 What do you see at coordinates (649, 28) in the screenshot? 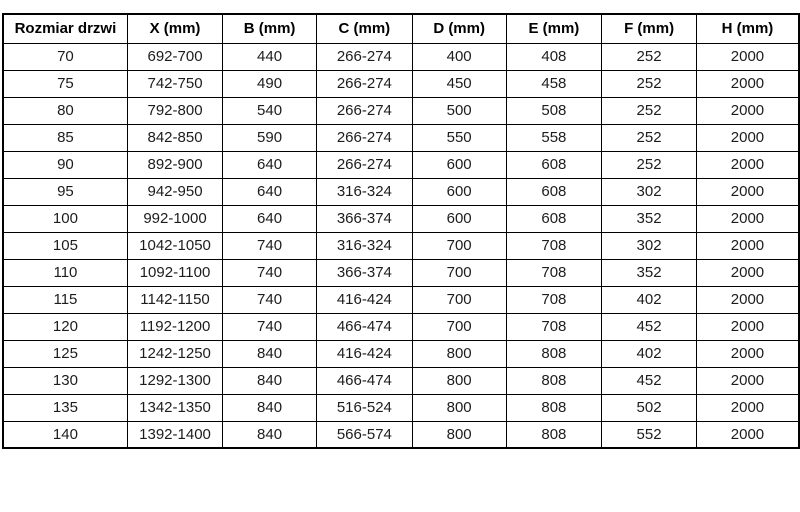
I see `column-header: F (mm)` at bounding box center [649, 28].